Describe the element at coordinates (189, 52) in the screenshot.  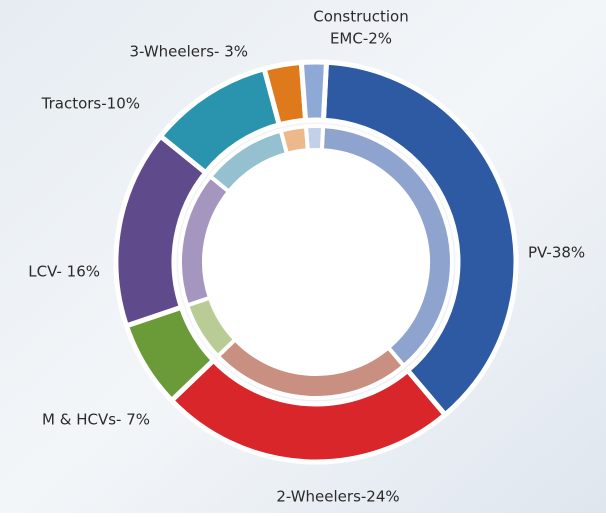
I see `data-label: 3-Wheelers- 3%` at that location.